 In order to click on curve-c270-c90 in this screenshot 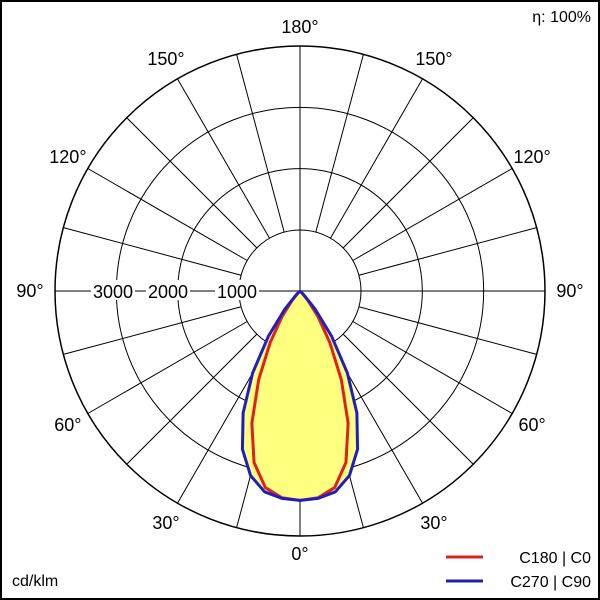, I will do `click(300, 395)`.